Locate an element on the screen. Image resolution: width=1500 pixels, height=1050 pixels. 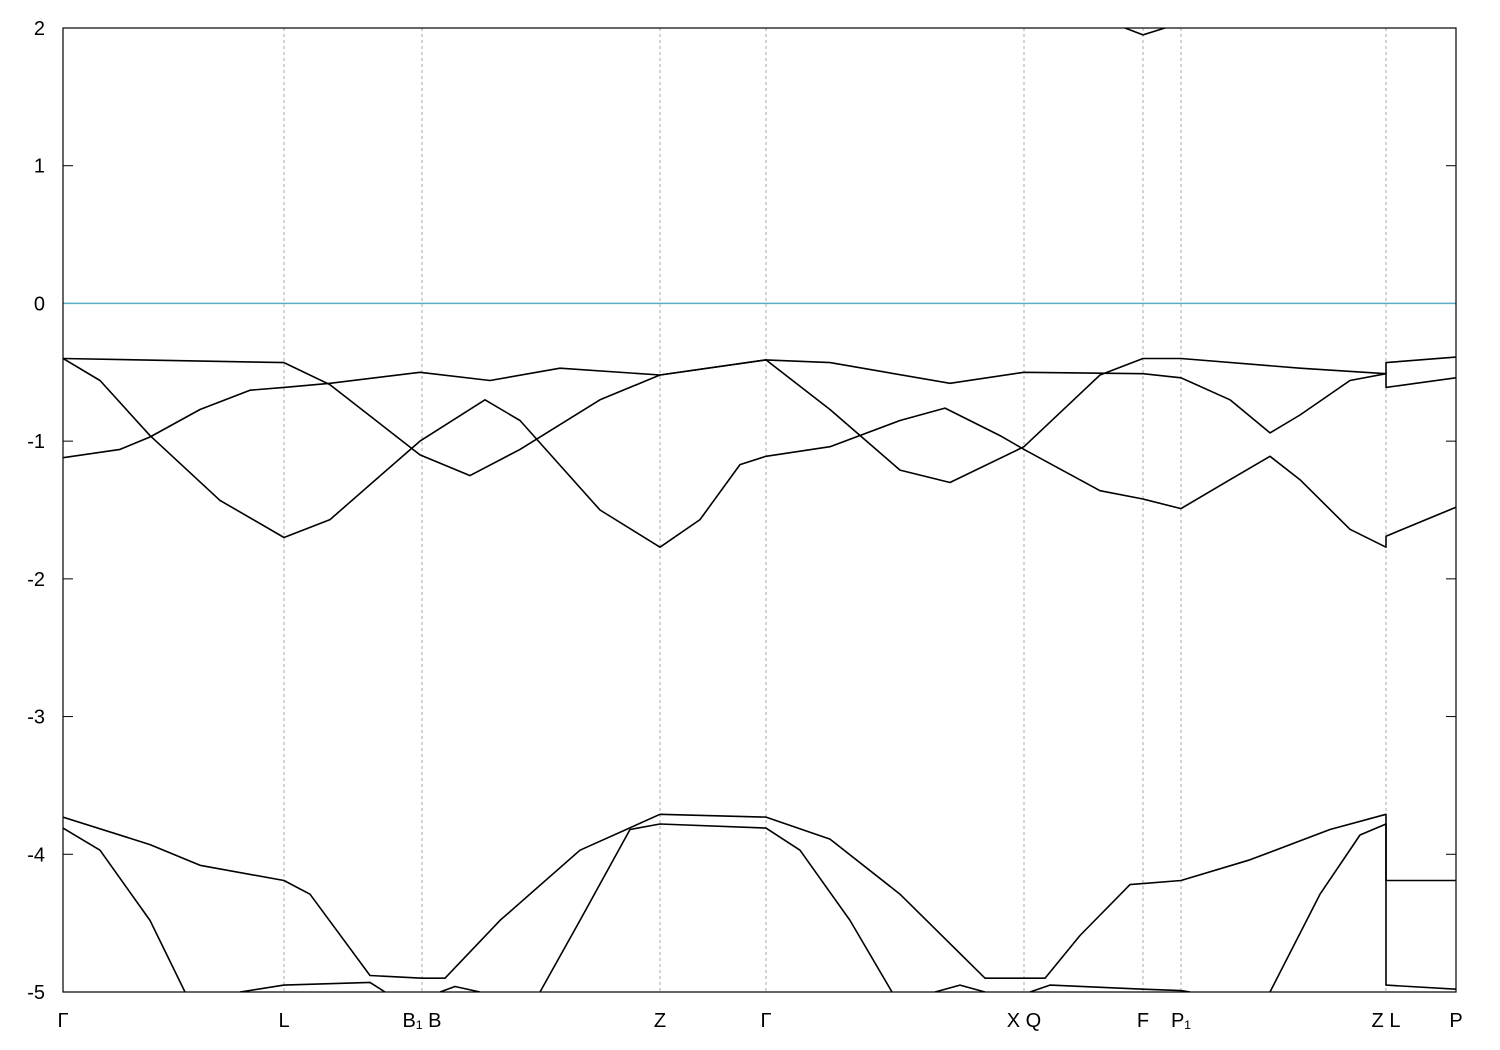
y-tick-label: 0 is located at coordinates (39, 304).